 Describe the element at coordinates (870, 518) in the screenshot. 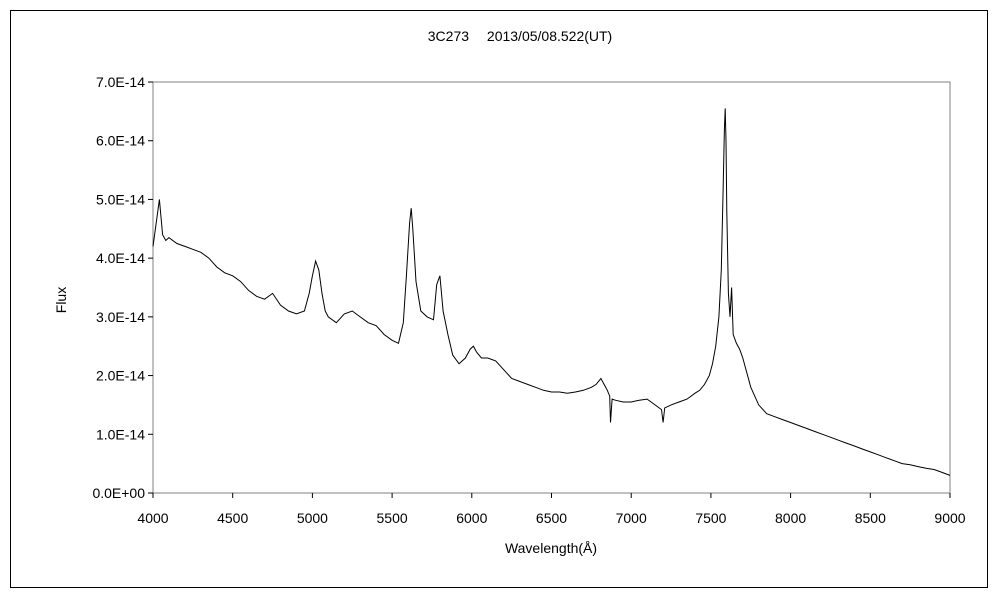

I see `x-tick-label: 8500` at that location.